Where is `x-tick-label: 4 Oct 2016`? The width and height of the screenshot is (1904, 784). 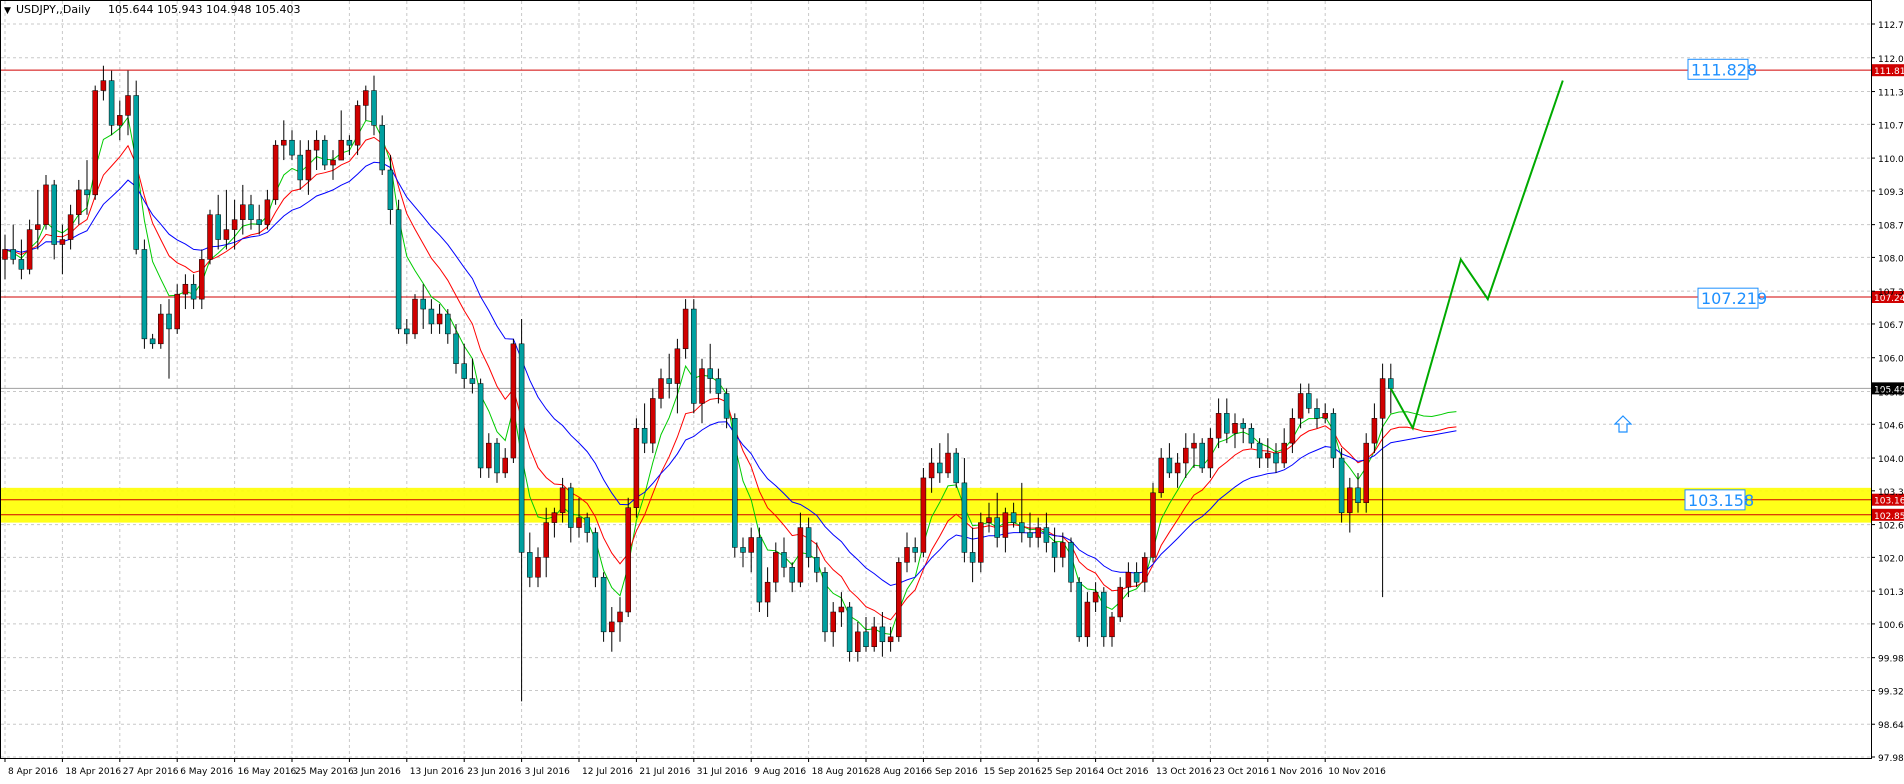
x-tick-label: 4 Oct 2016 is located at coordinates (1124, 772).